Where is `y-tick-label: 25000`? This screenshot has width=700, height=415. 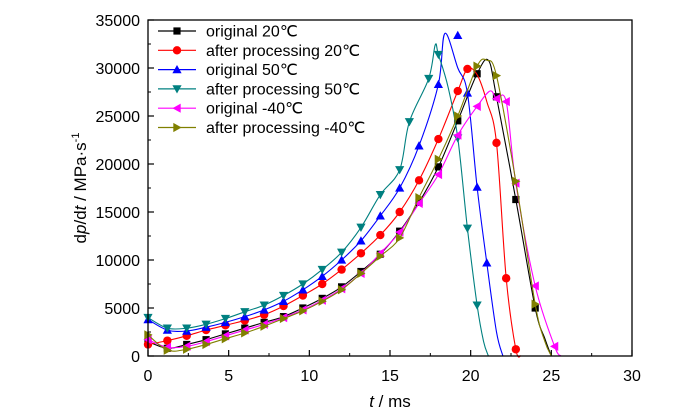
y-tick-label: 25000 is located at coordinates (118, 117).